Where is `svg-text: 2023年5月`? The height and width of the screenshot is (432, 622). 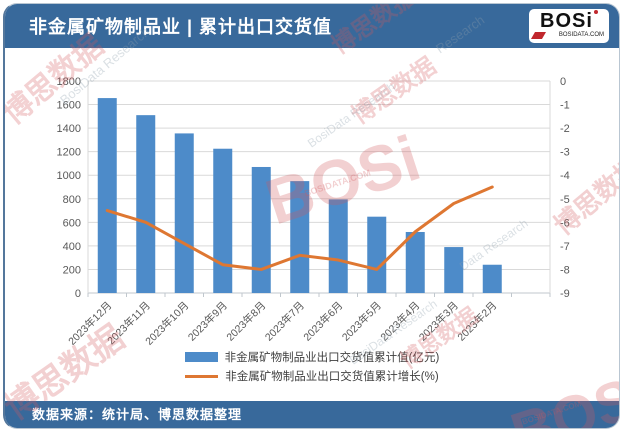
svg-text: 2023年5月 is located at coordinates (361, 321).